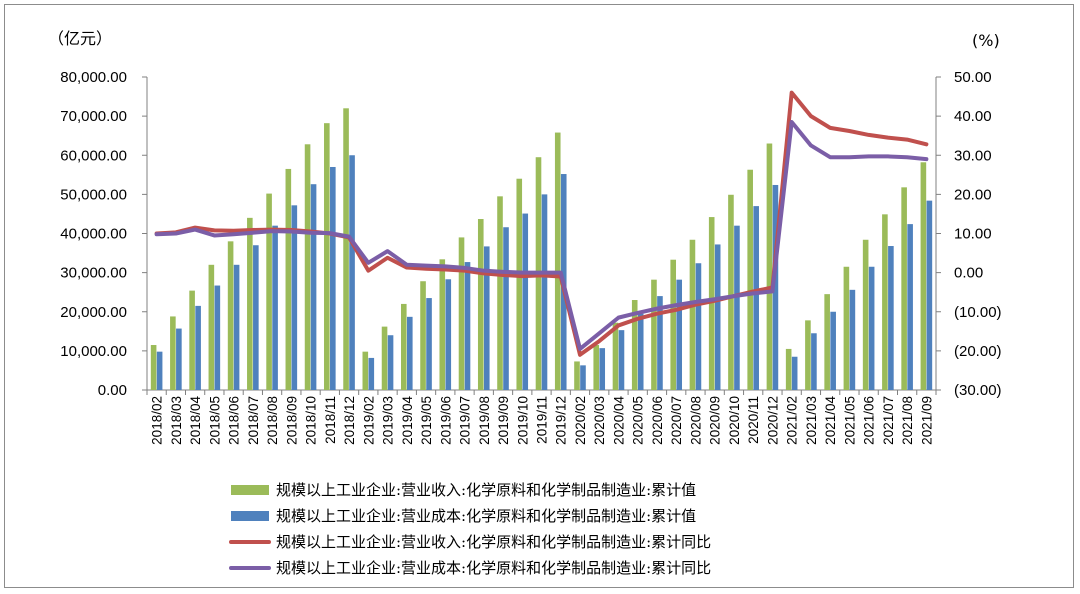  I want to click on x-tick-label: 2020/07, so click(676, 420).